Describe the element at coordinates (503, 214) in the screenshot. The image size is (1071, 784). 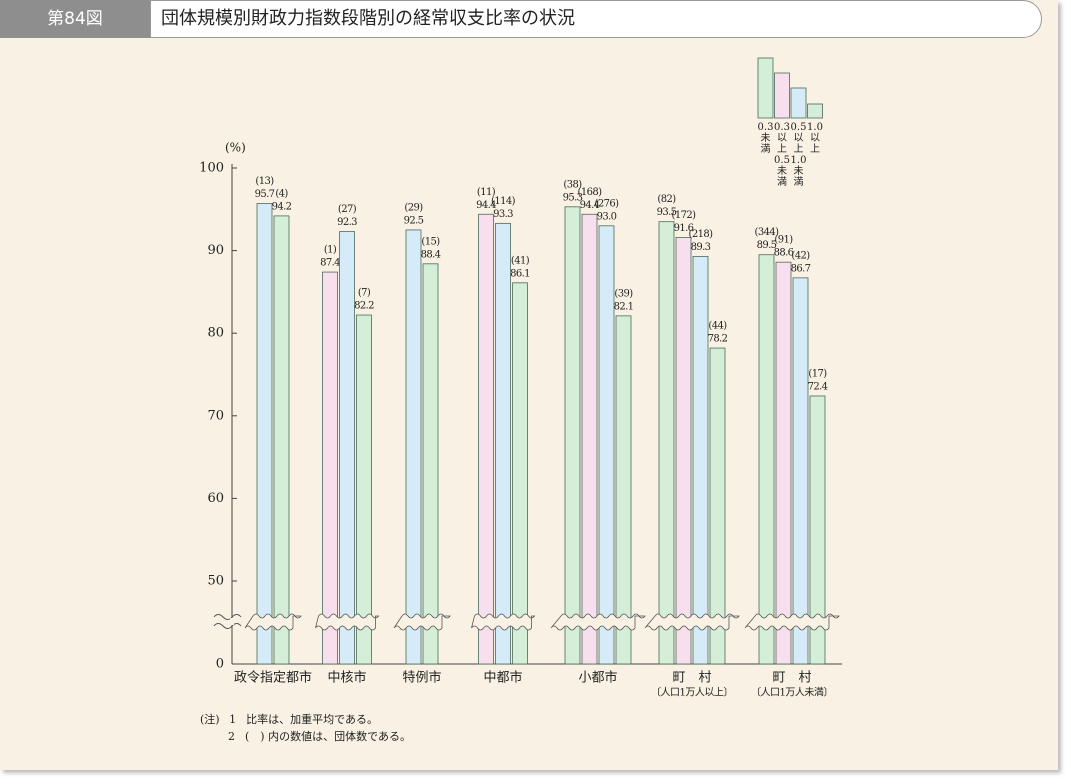
I see `value-label: 93.3` at that location.